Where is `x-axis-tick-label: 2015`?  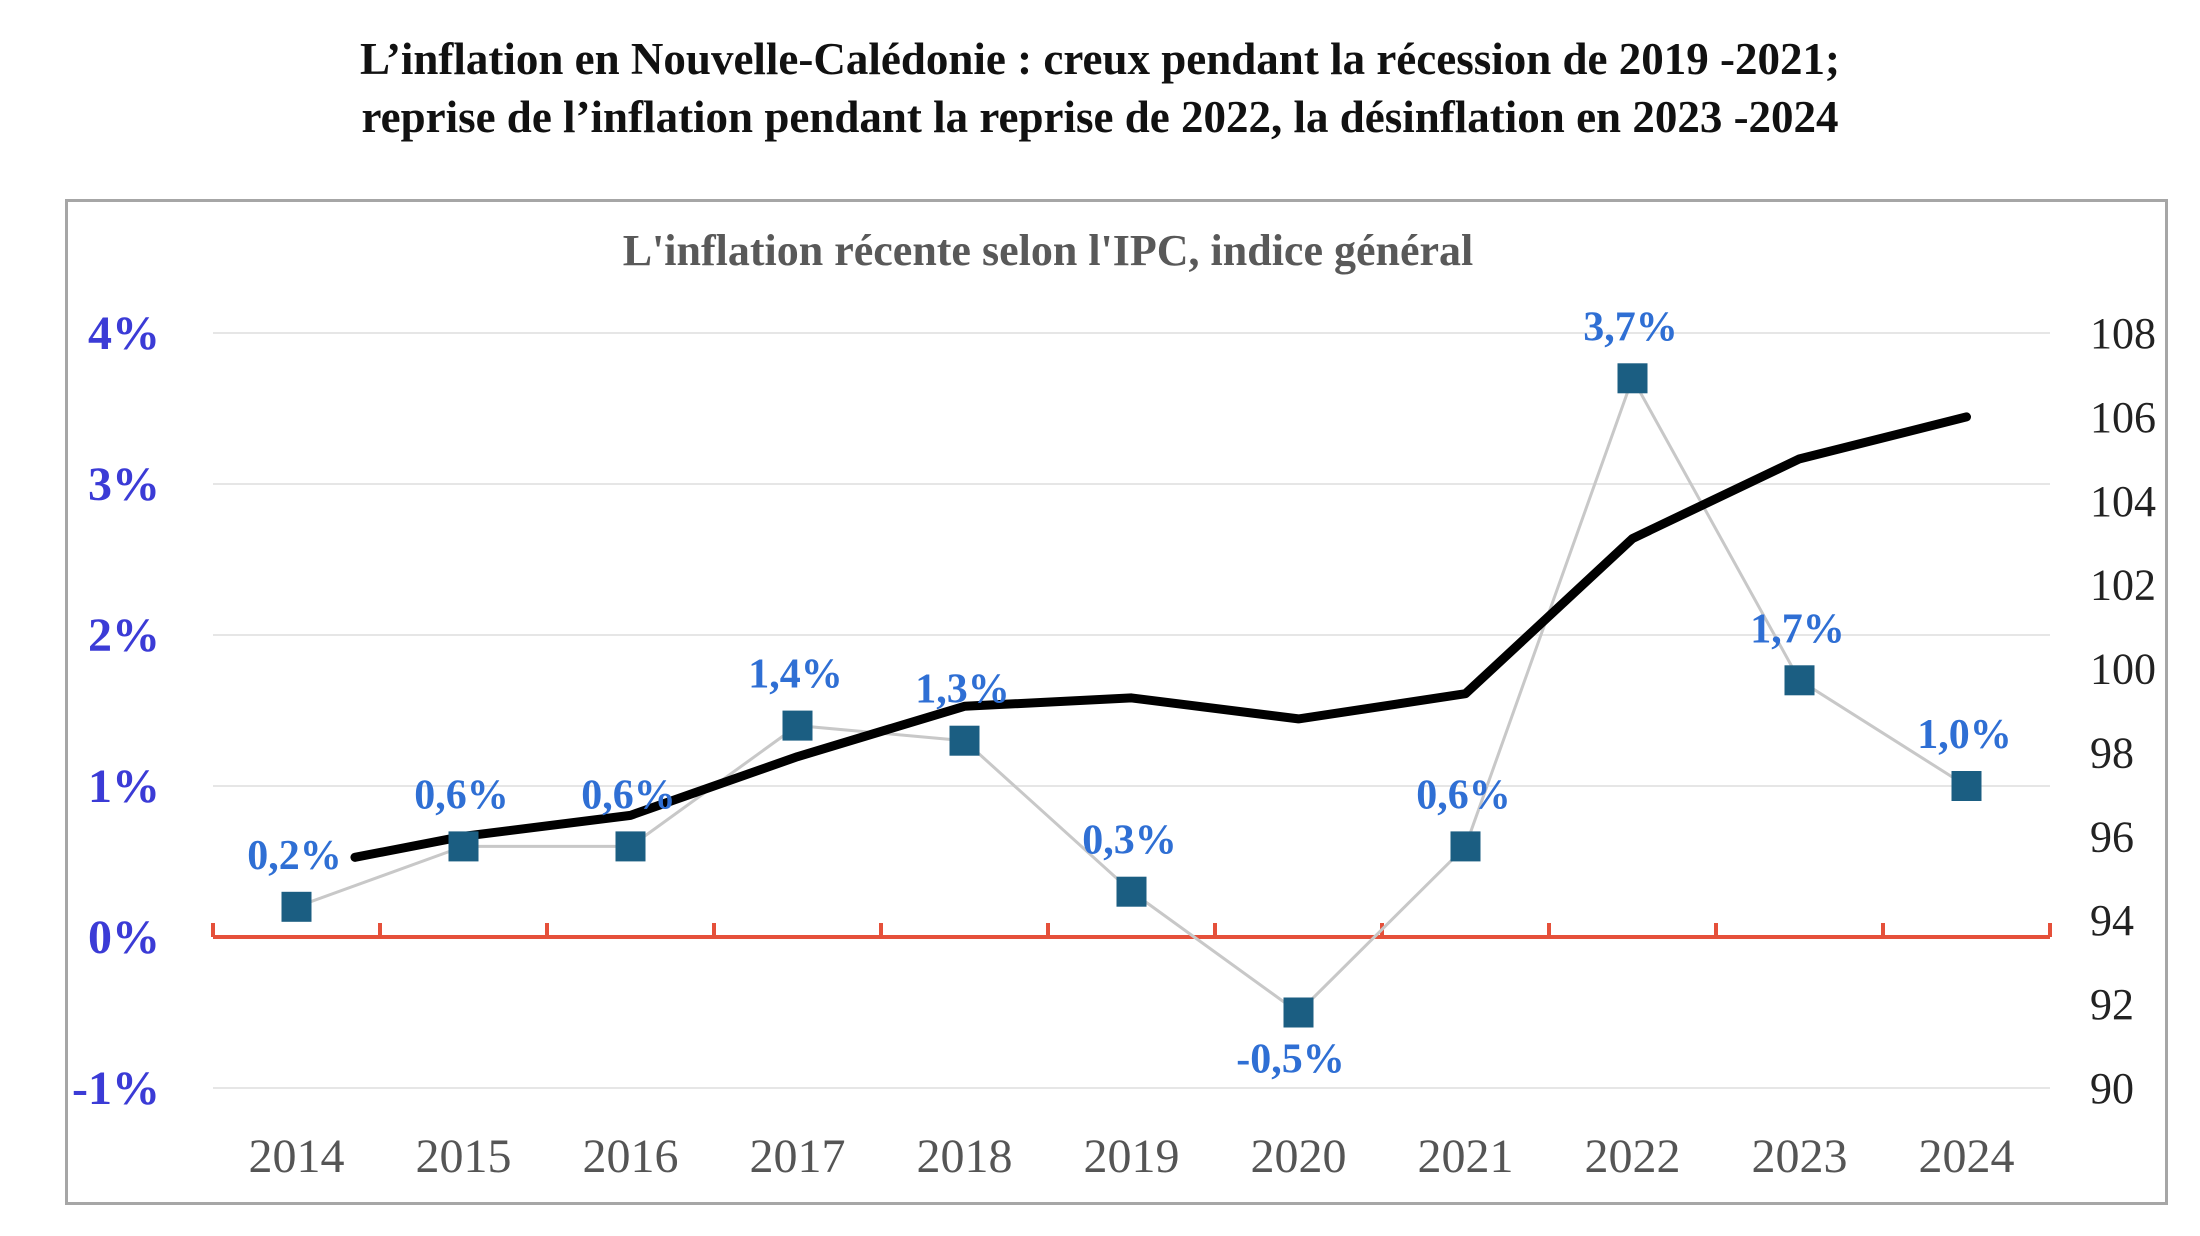 x-axis-tick-label: 2015 is located at coordinates (464, 1156).